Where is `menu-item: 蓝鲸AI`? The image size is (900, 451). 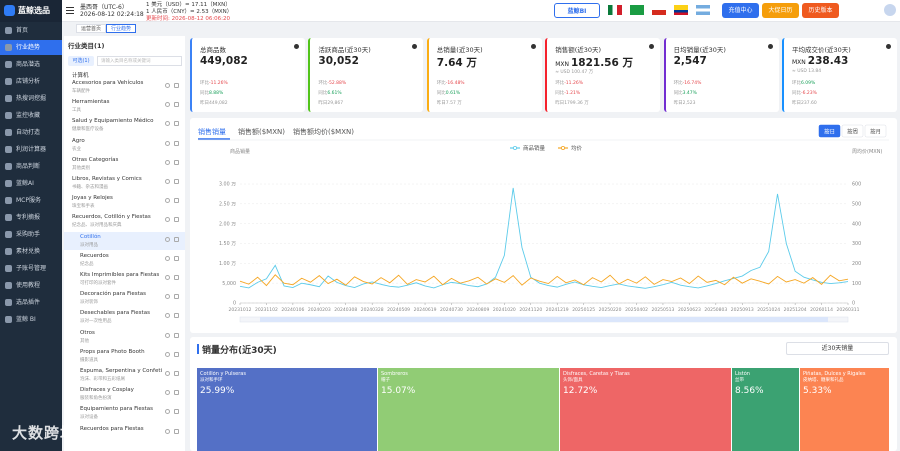
menu-item: 蓝鲸AI is located at coordinates (31, 183).